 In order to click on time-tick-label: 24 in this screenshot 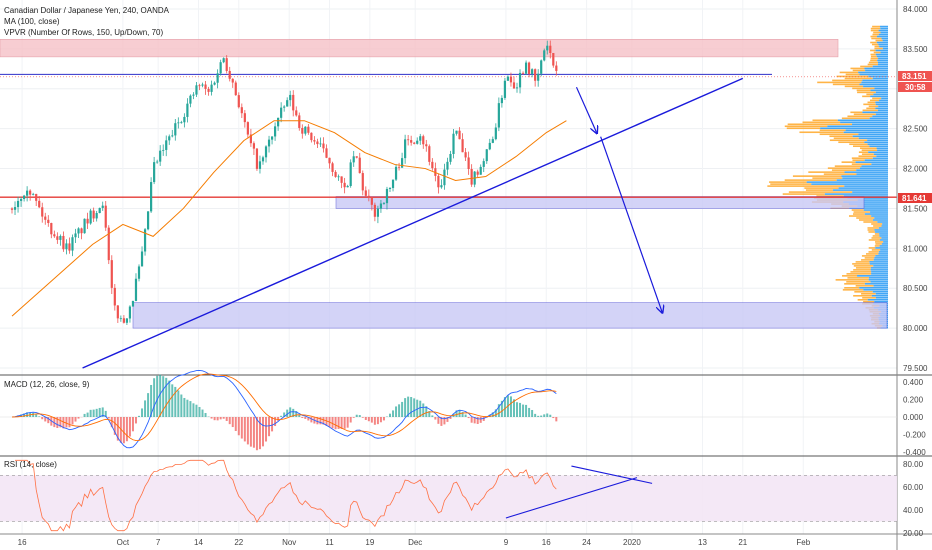, I will do `click(586, 542)`.